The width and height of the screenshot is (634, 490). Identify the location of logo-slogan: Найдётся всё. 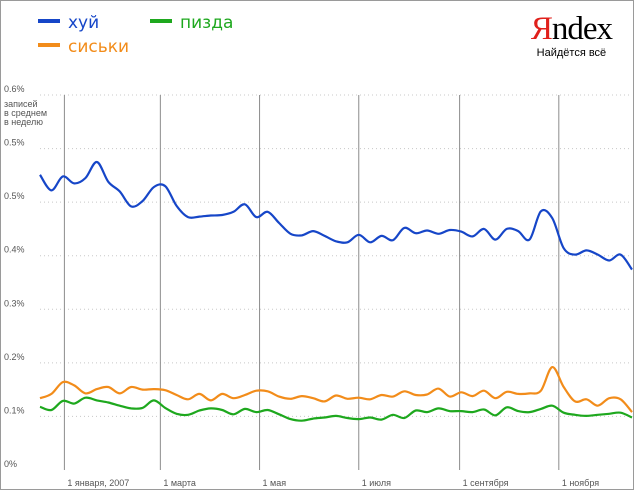
(571, 53).